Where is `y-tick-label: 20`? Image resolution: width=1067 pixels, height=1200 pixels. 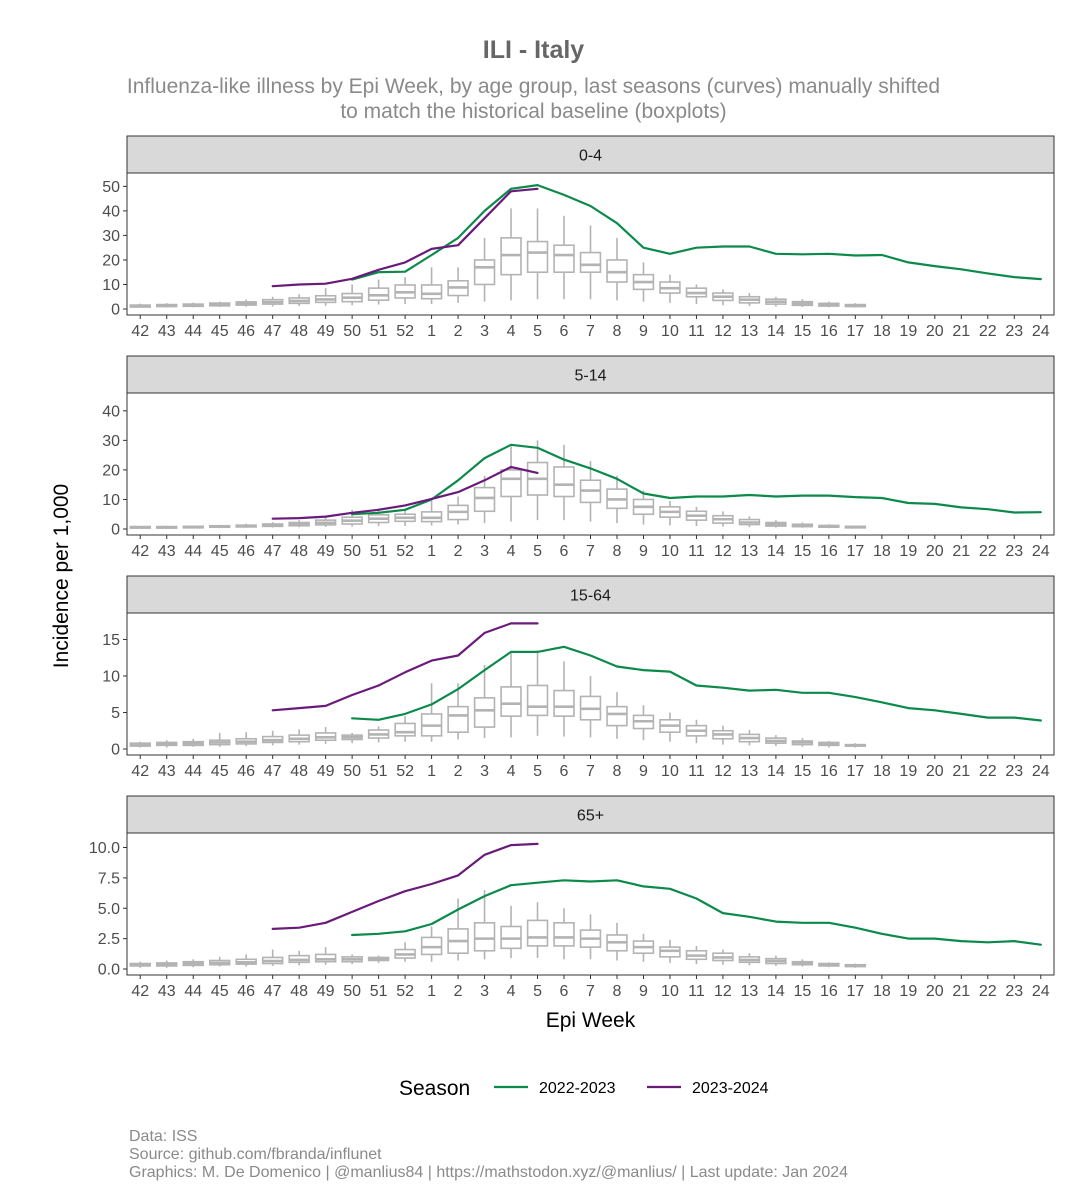
y-tick-label: 20 is located at coordinates (111, 470).